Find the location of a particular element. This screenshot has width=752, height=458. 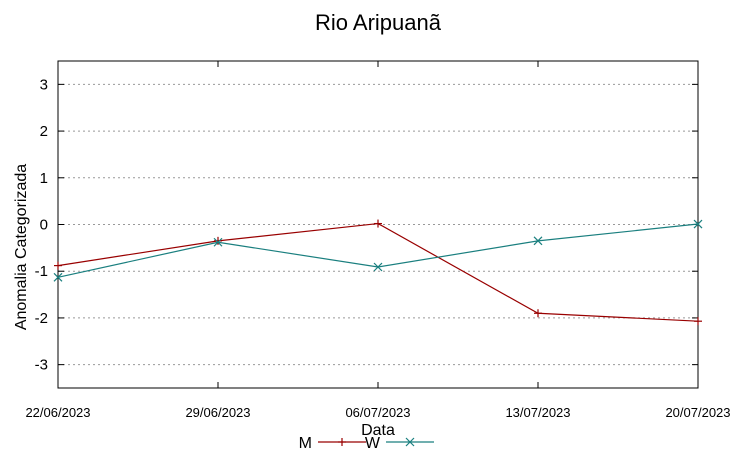

y-tick-label: -1 is located at coordinates (41, 271).